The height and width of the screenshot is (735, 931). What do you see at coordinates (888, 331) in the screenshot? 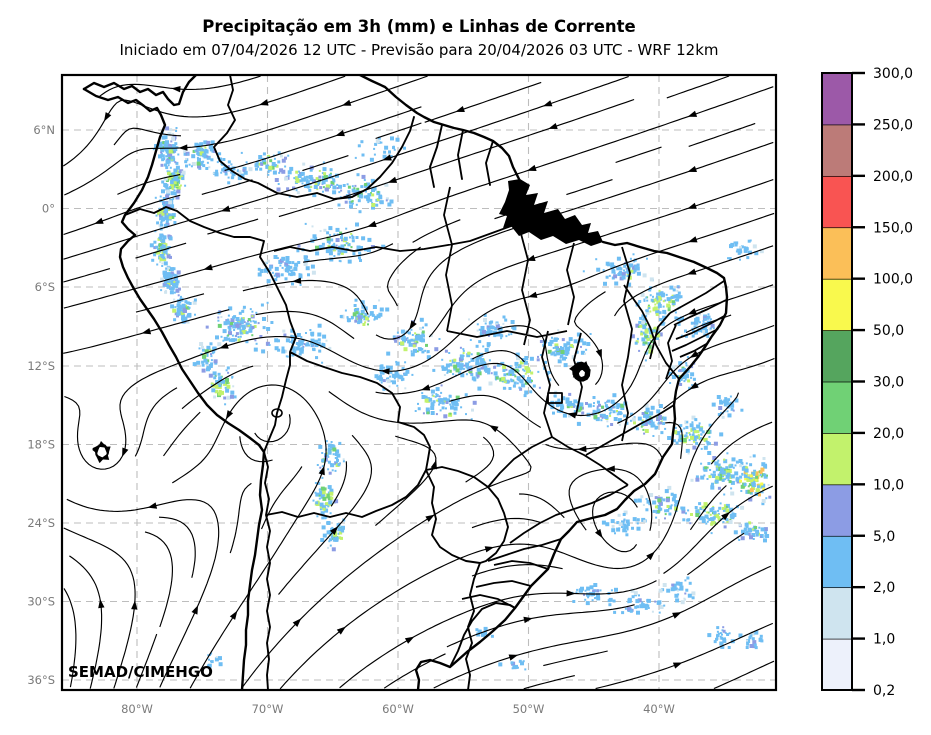
I see `colorbar-tick-label: 50,0` at bounding box center [888, 331].